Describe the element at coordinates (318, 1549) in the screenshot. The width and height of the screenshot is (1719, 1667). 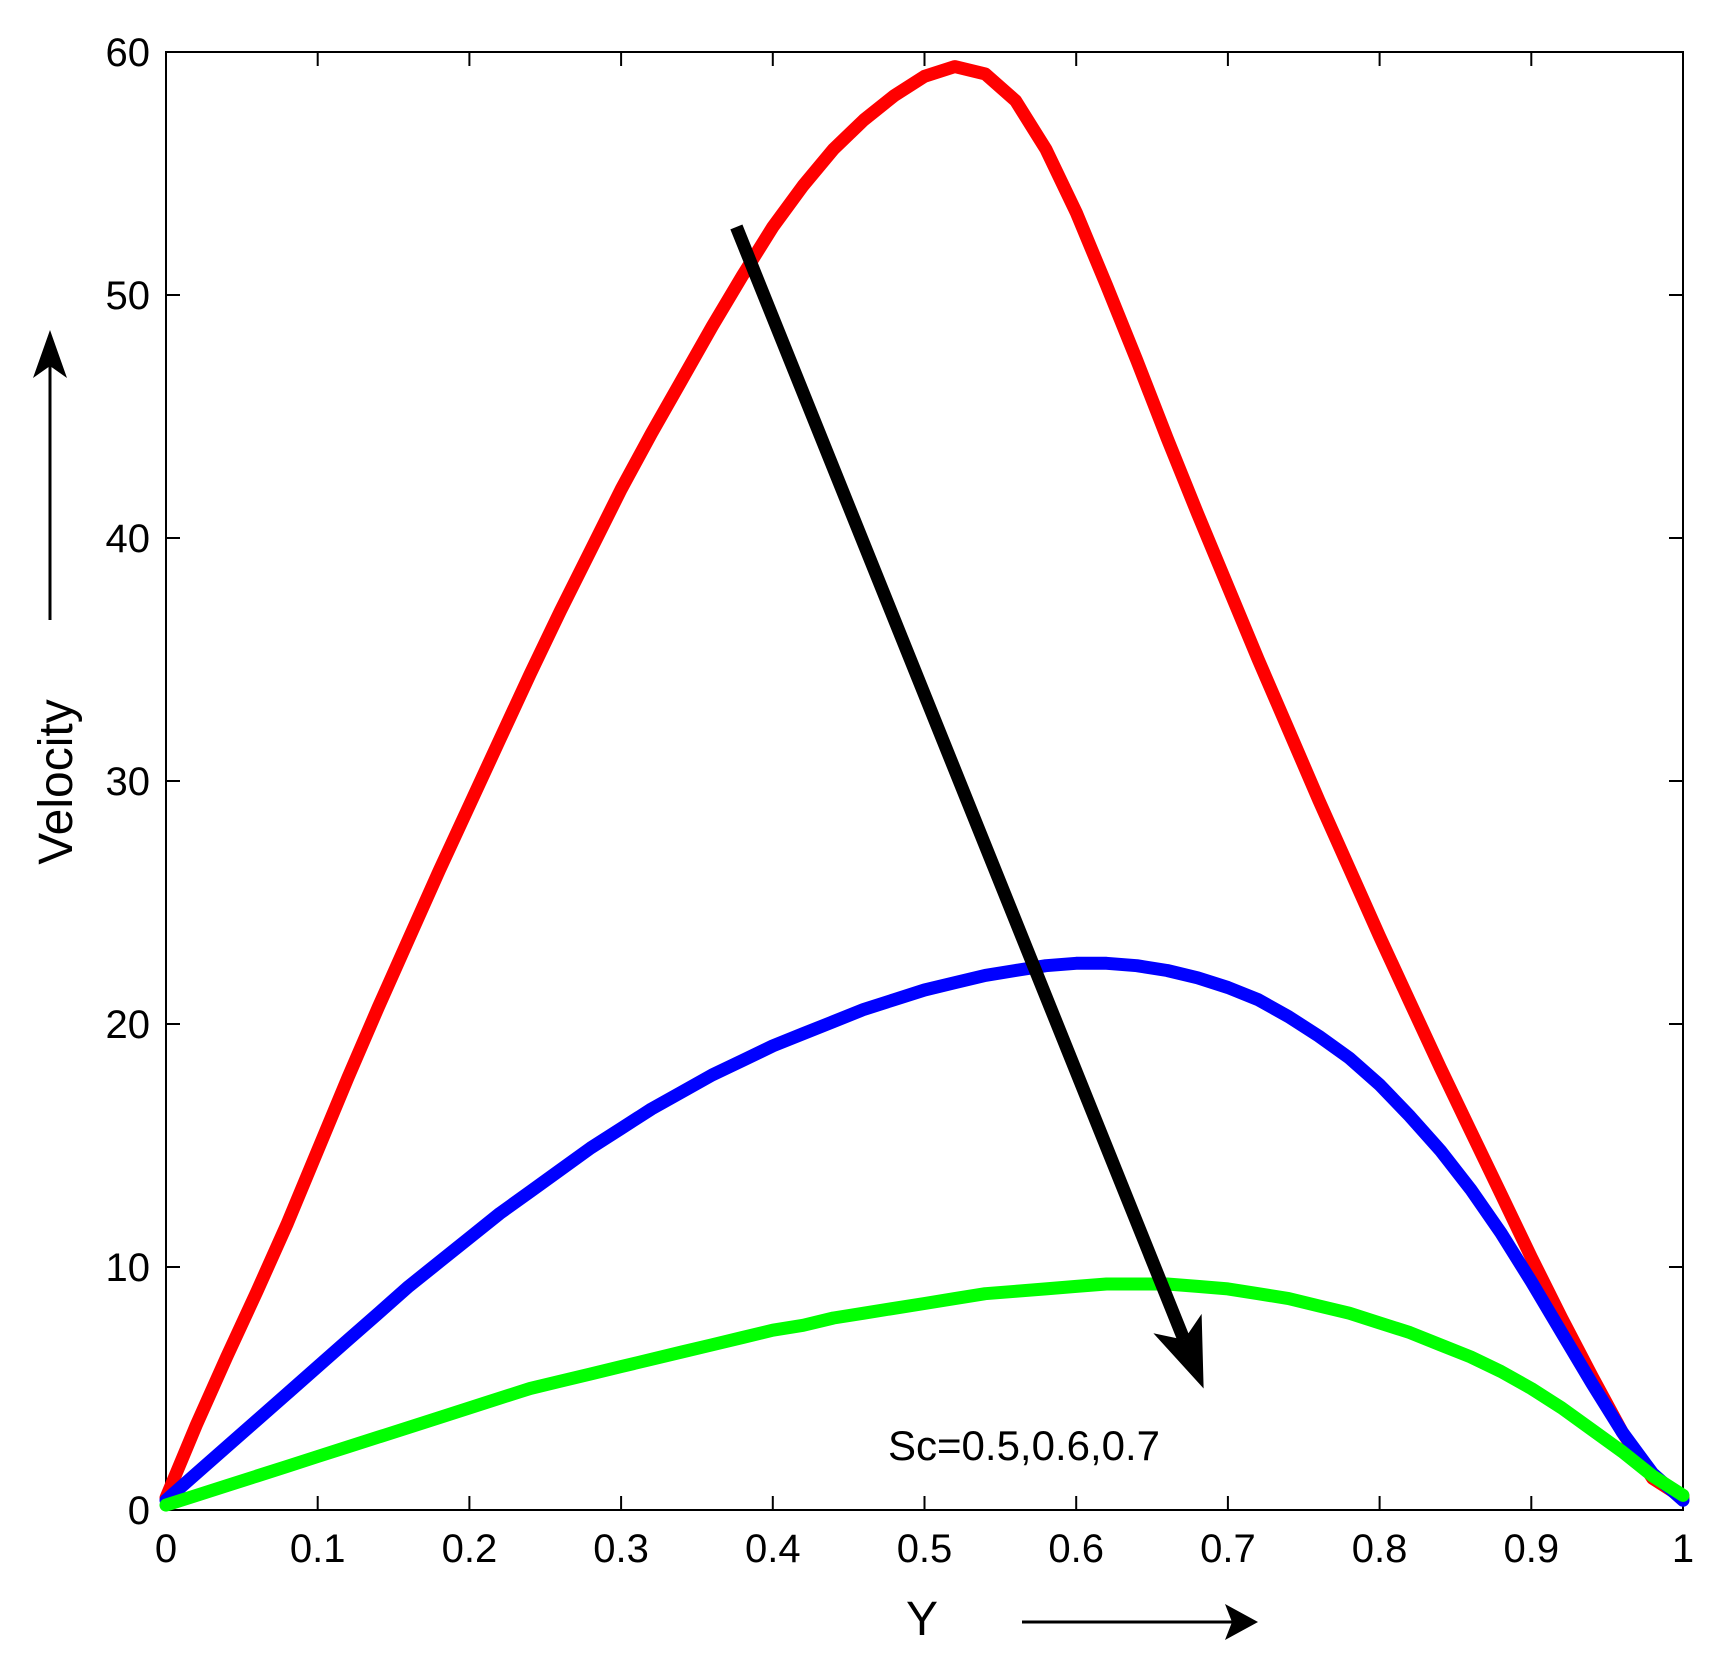
I see `x-tick-label: 0.1` at that location.